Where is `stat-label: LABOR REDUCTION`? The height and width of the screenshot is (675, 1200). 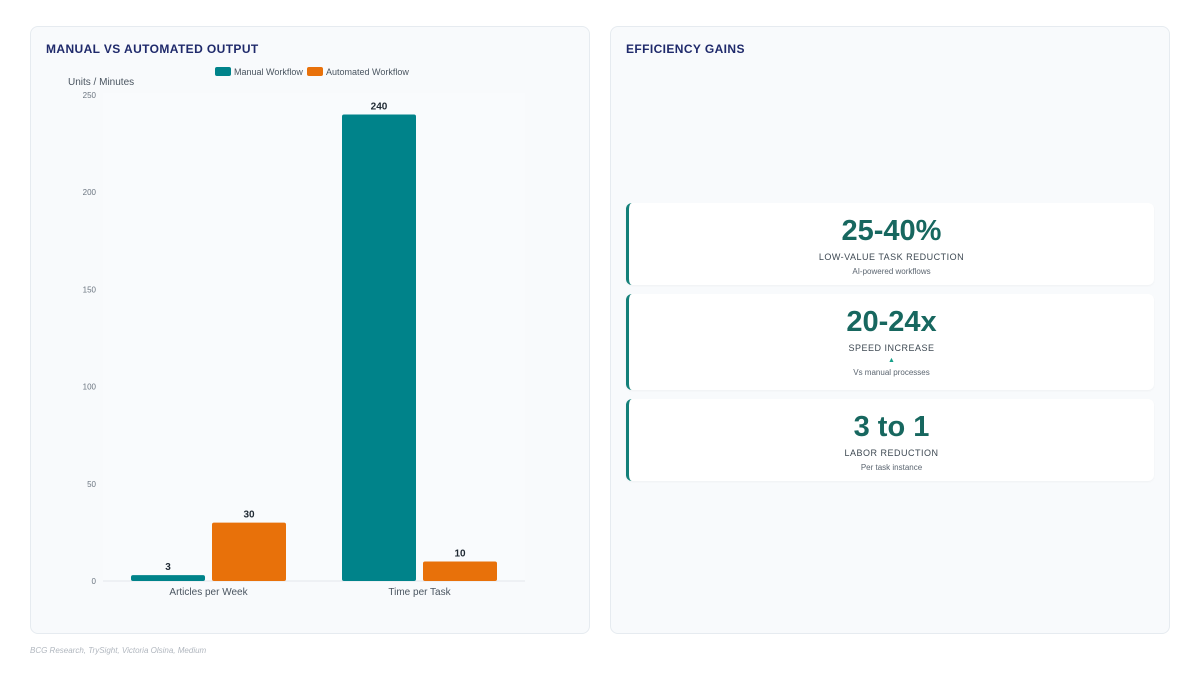
stat-label: LABOR REDUCTION is located at coordinates (891, 453).